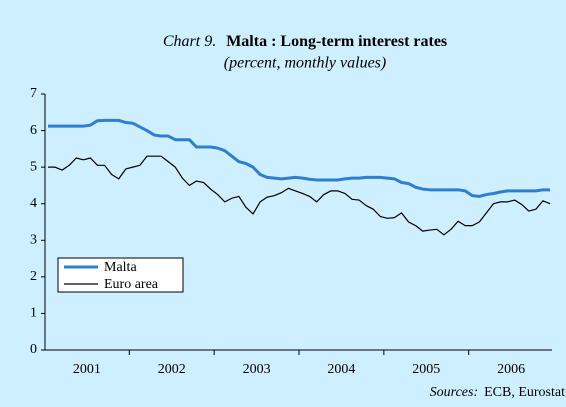 This screenshot has width=566, height=407. I want to click on source-line: Sources: ECB, Eurostat, so click(497, 392).